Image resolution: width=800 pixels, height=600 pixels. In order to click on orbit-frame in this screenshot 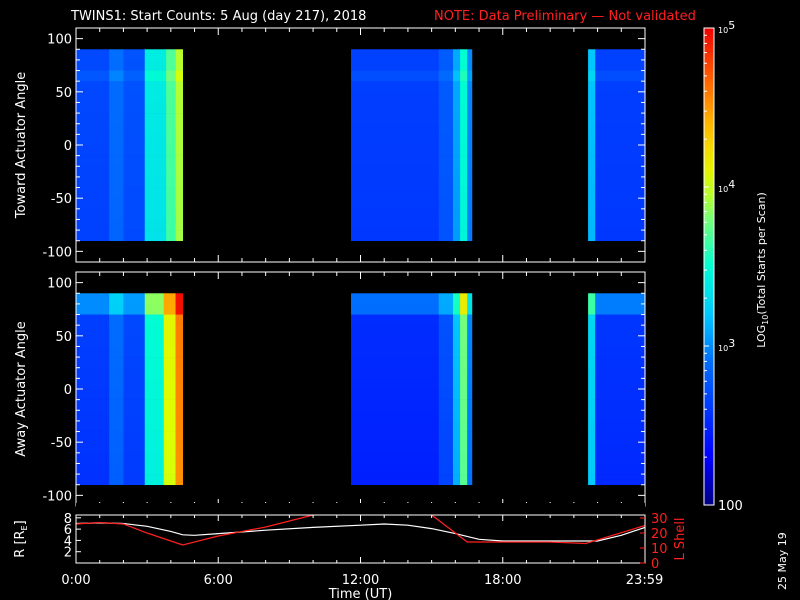, I will do `click(360, 539)`.